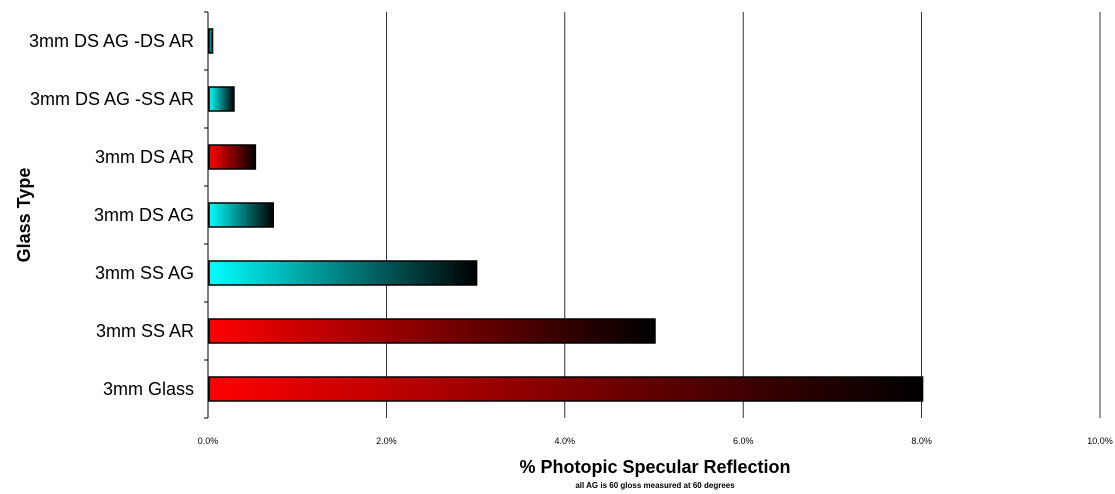 The image size is (1115, 494). What do you see at coordinates (921, 441) in the screenshot?
I see `x-tick-label: 8.0%` at bounding box center [921, 441].